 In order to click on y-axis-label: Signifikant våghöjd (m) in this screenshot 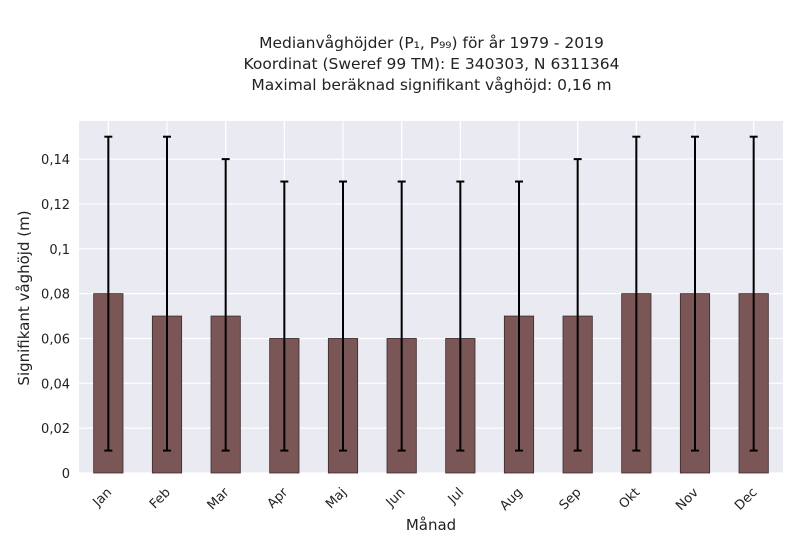, I will do `click(24, 298)`.